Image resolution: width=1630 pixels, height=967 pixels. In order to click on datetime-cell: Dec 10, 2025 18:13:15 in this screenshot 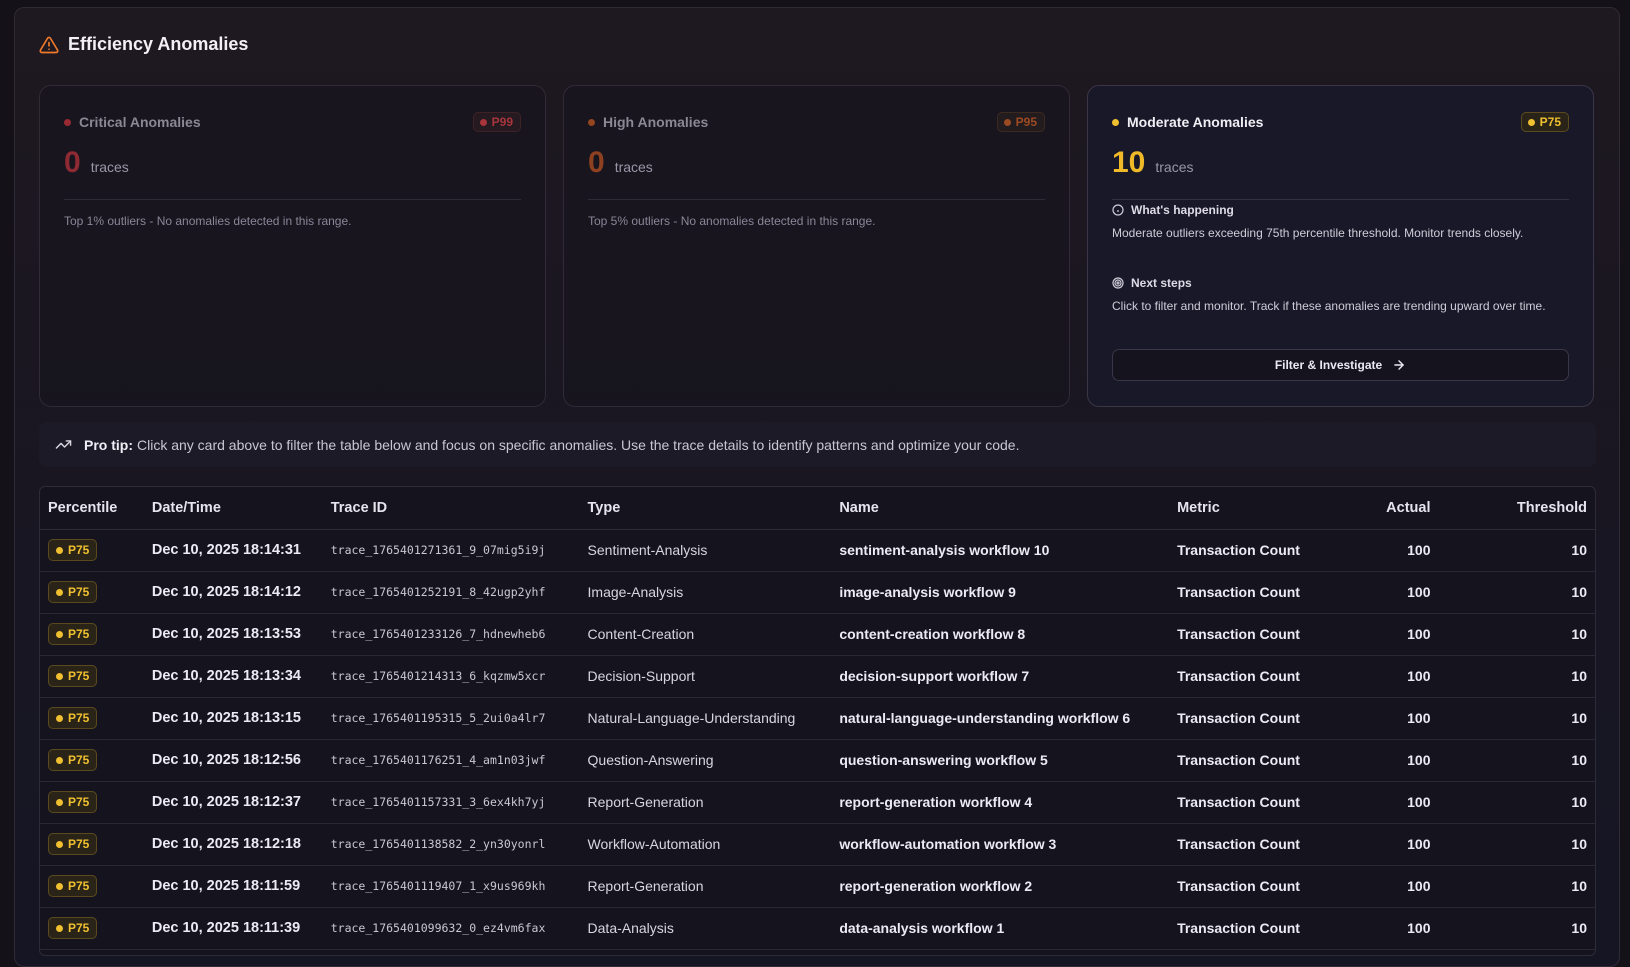, I will do `click(233, 718)`.